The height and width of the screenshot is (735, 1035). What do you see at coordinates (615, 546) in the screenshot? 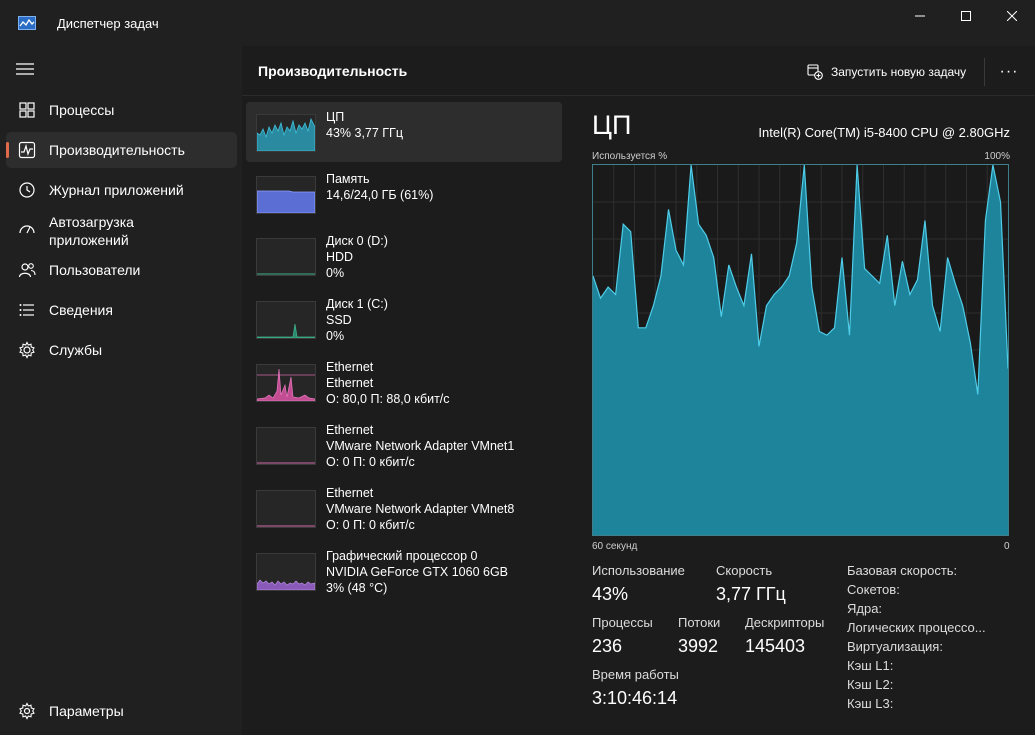
I see `x-axis-left: 60 секунд` at bounding box center [615, 546].